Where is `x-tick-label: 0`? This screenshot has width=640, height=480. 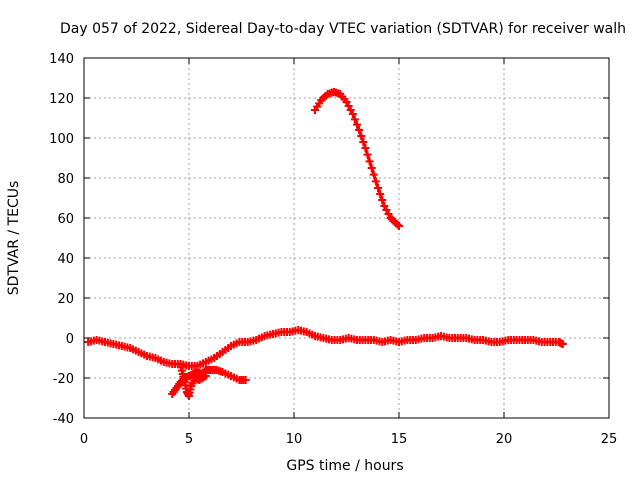 x-tick-label: 0 is located at coordinates (84, 439).